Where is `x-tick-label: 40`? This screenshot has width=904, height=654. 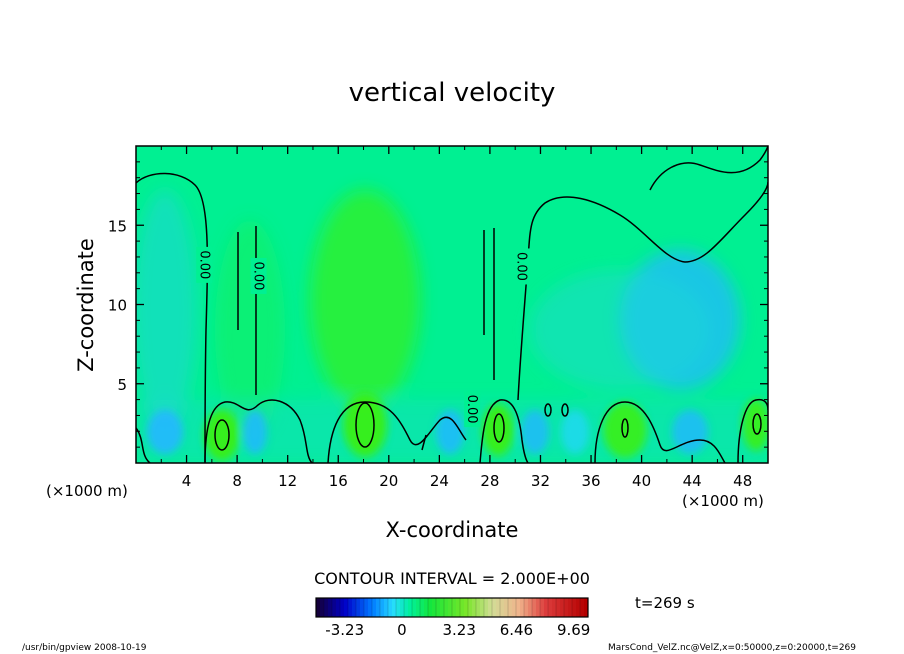
x-tick-label: 40 is located at coordinates (641, 481).